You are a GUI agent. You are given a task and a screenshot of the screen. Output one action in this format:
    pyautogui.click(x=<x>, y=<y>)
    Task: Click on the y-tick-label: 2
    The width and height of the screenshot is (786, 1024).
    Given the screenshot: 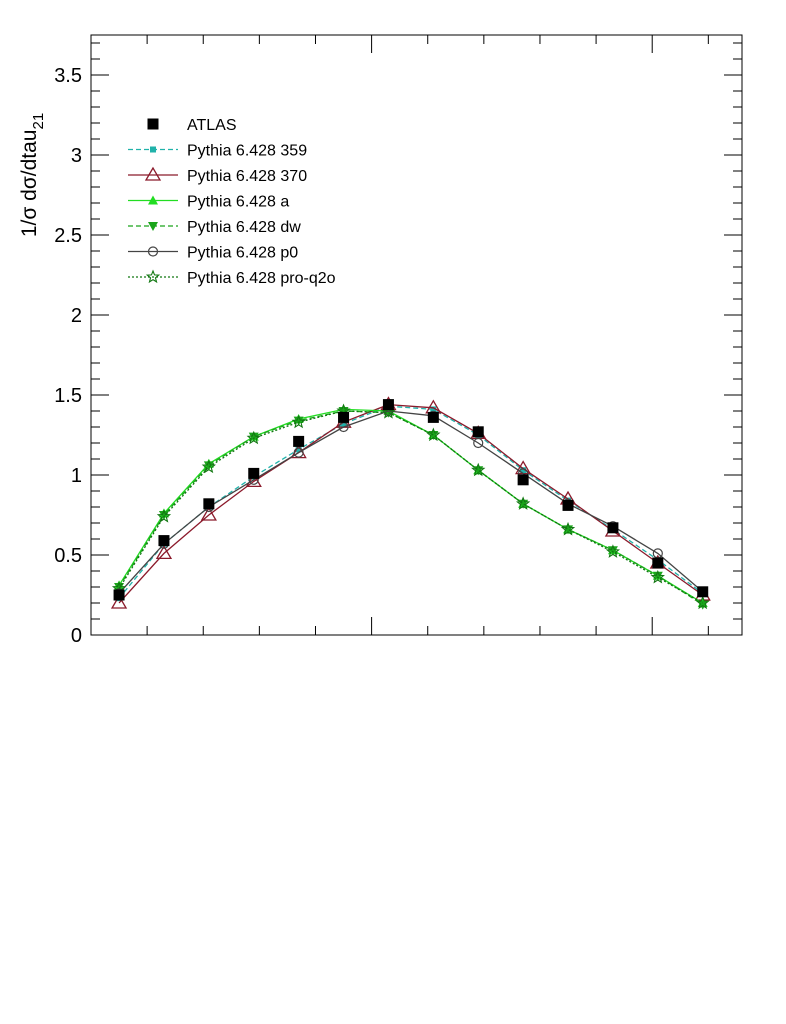 What is the action you would take?
    pyautogui.click(x=76, y=316)
    